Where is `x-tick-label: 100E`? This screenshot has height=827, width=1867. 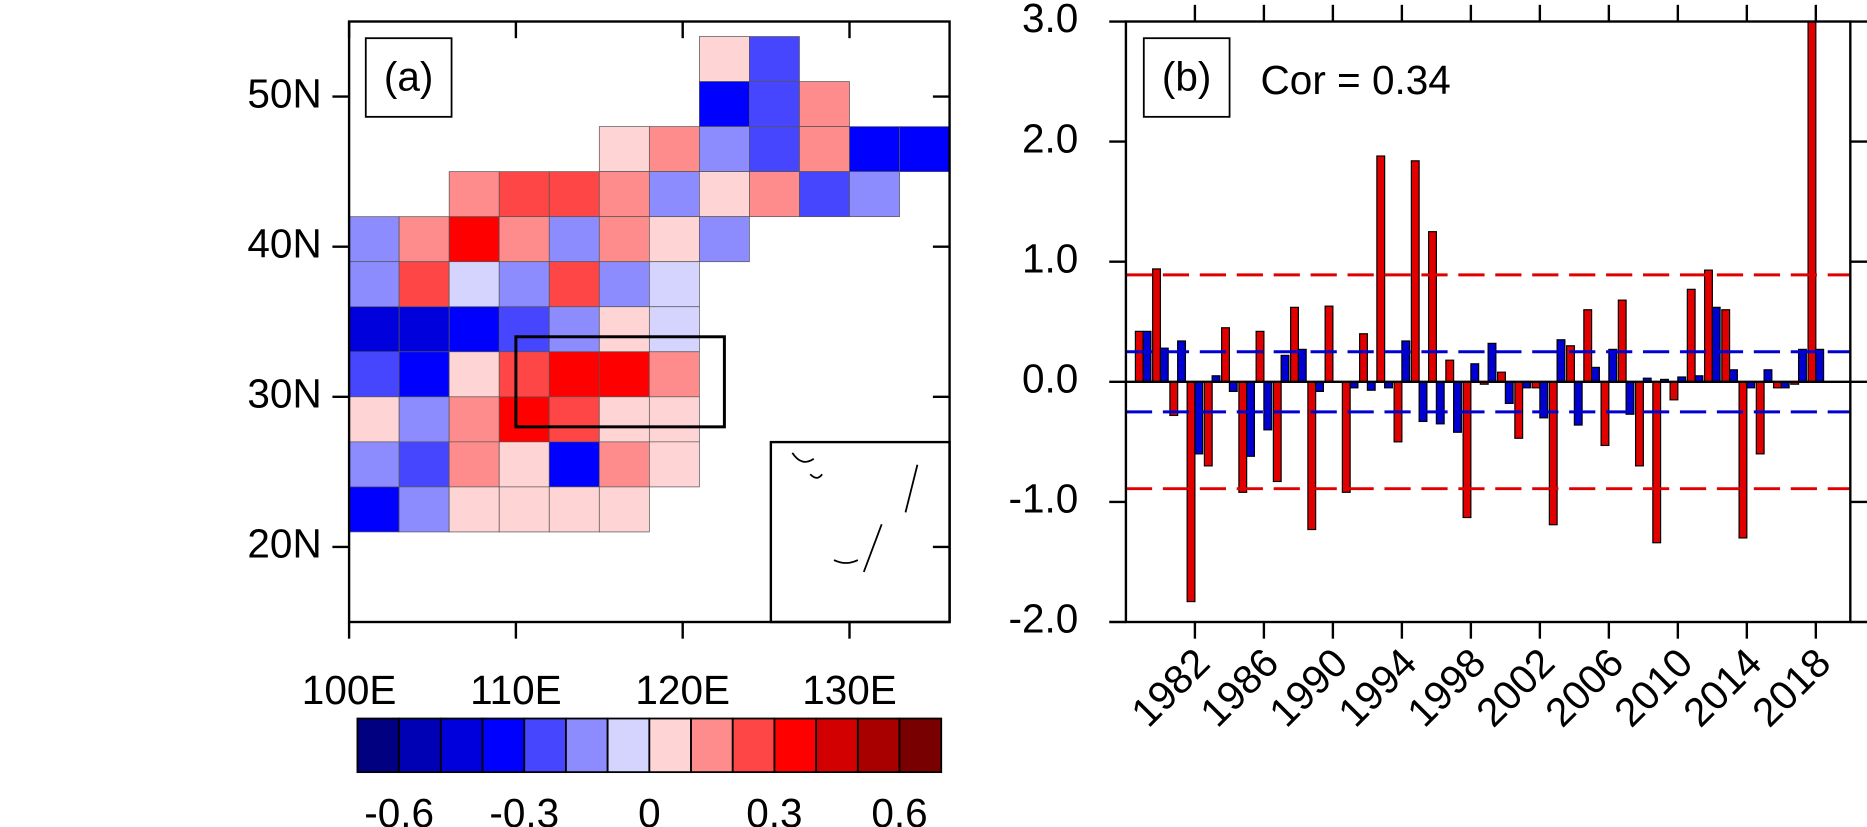
x-tick-label: 100E is located at coordinates (349, 690).